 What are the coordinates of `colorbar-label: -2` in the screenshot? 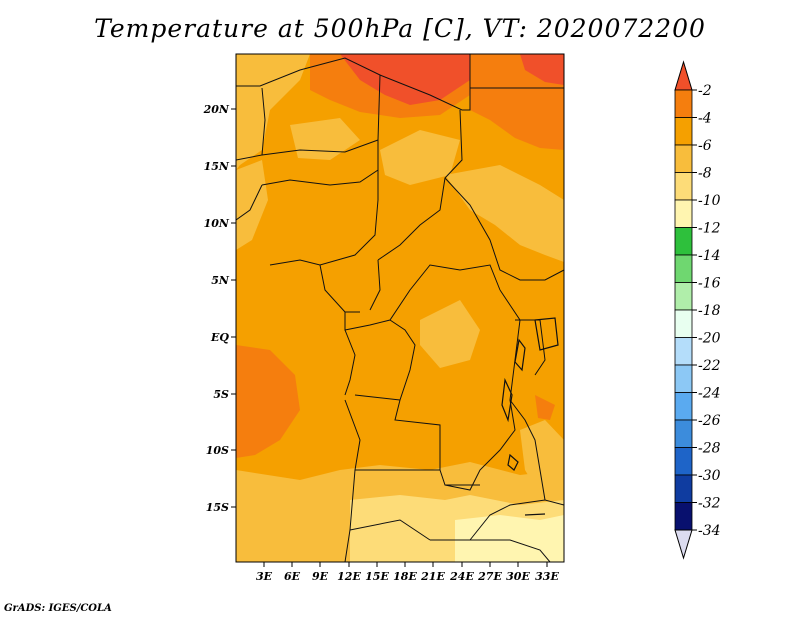 It's located at (705, 91).